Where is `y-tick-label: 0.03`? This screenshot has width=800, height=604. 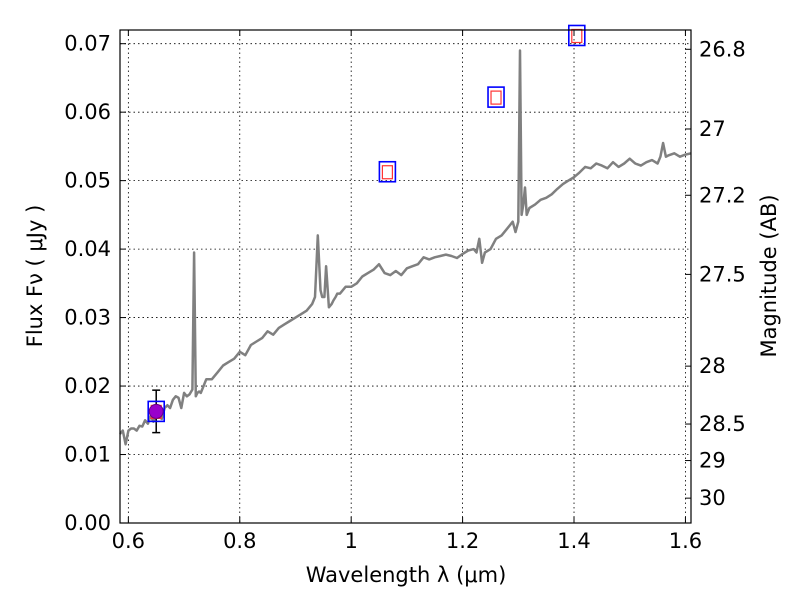
y-tick-label: 0.03 is located at coordinates (87, 318).